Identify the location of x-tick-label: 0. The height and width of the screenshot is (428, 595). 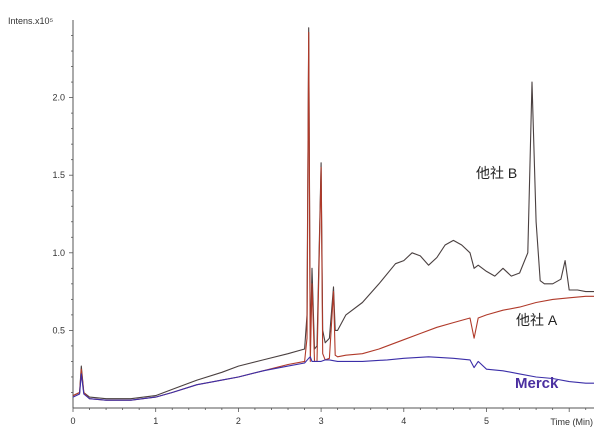
(72, 421).